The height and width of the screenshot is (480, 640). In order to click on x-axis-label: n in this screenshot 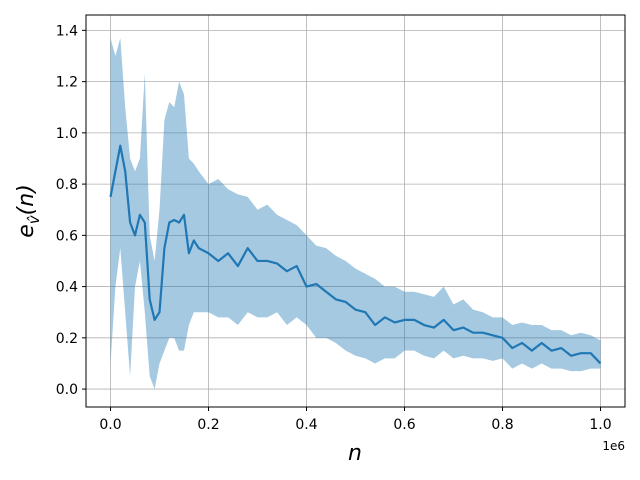, I will do `click(355, 453)`.